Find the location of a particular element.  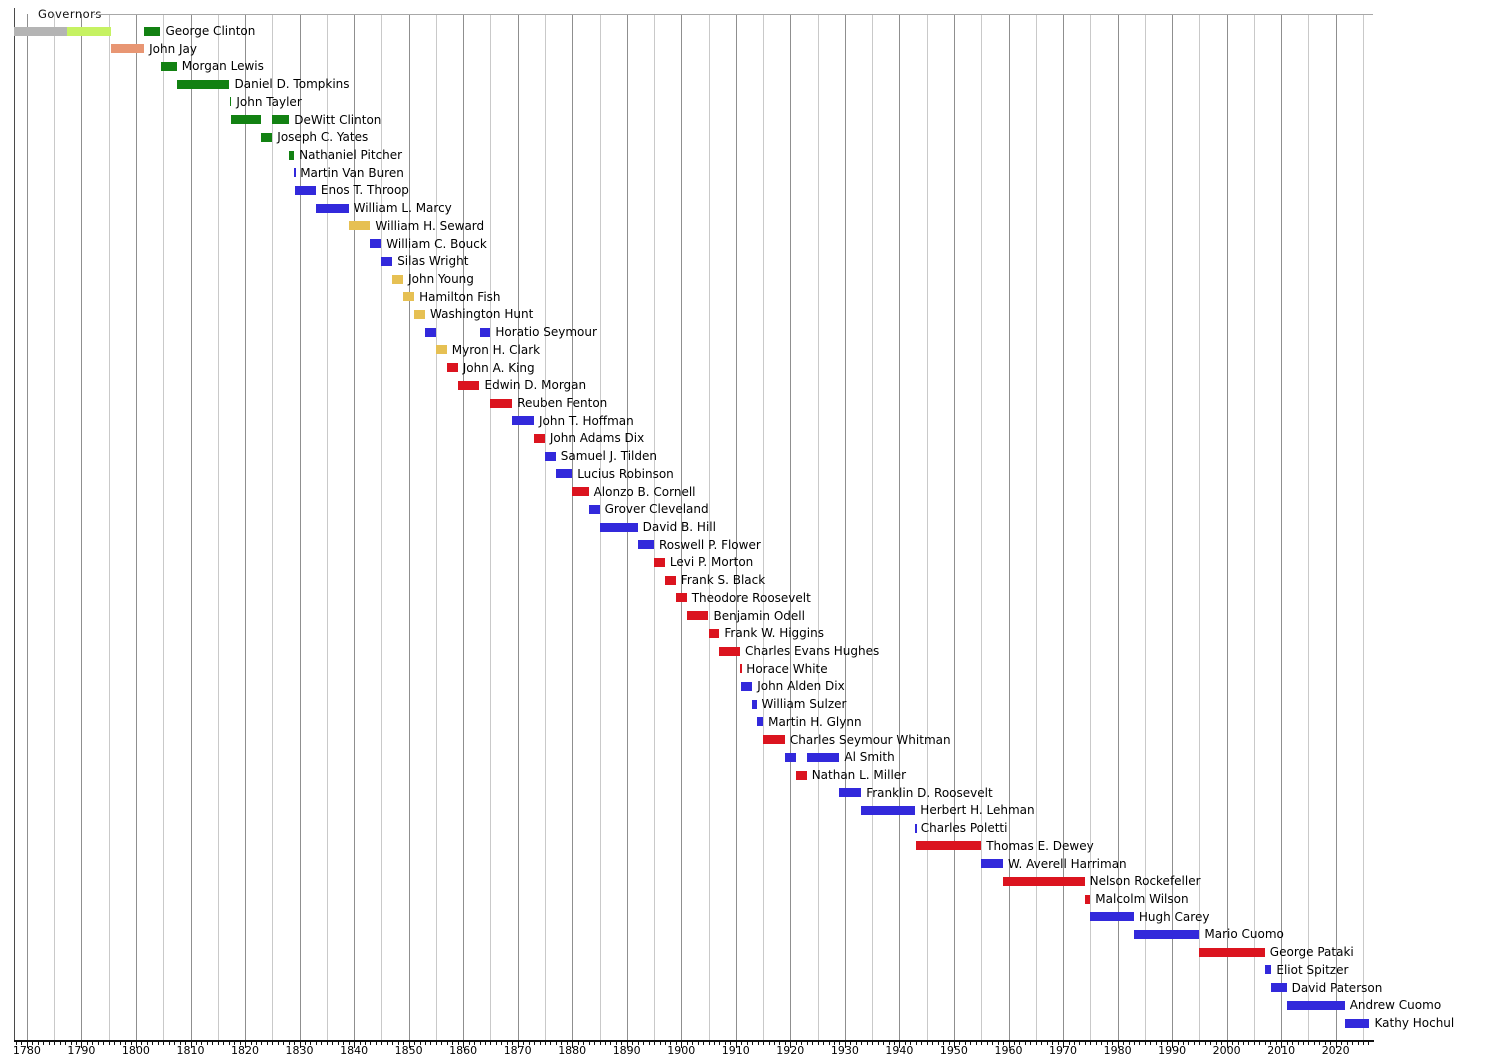

axis-tick-label: 1860 is located at coordinates (463, 1050).